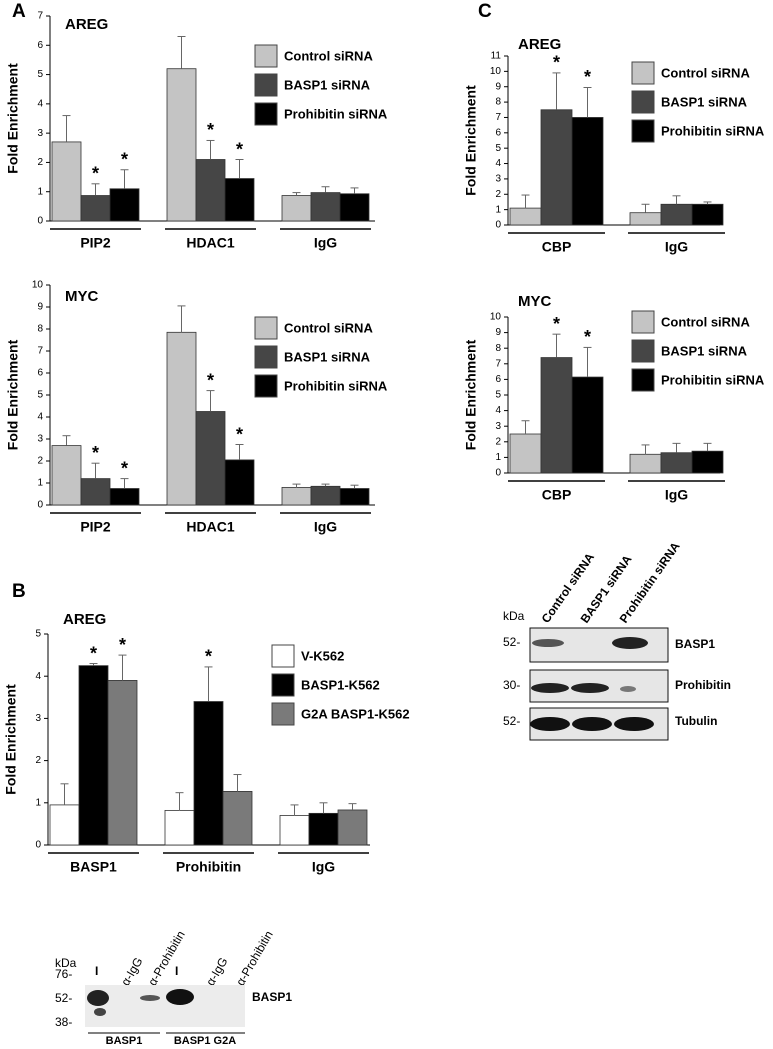 This screenshot has width=773, height=1049. I want to click on blot-marker: 76-, so click(63, 974).